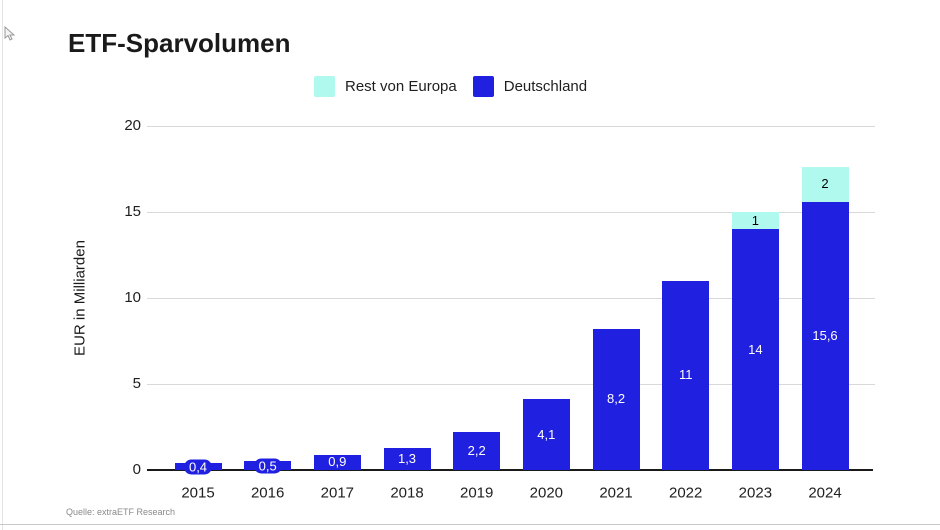  I want to click on legend: Rest von Europa Deutschland, so click(450, 86).